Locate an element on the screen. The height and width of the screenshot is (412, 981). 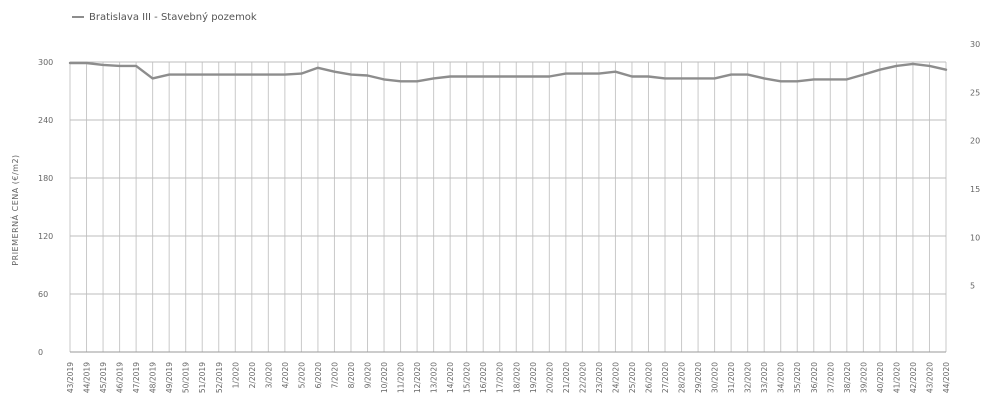
x-tick-label: 30/2020 is located at coordinates (715, 377).